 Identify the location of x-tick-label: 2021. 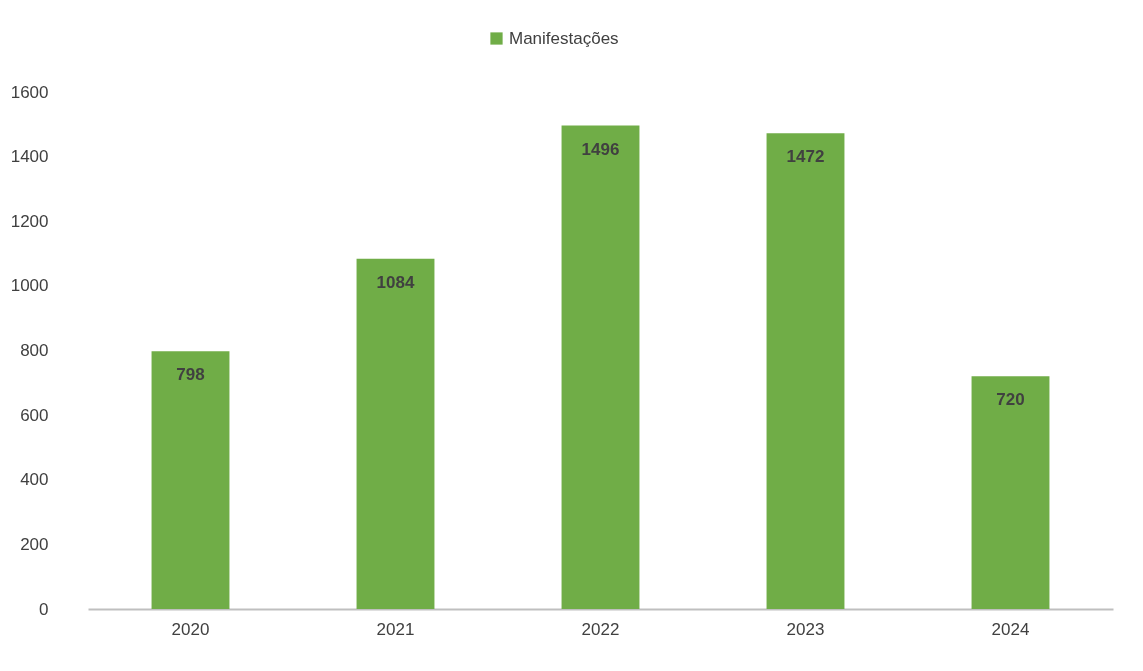
(395, 629).